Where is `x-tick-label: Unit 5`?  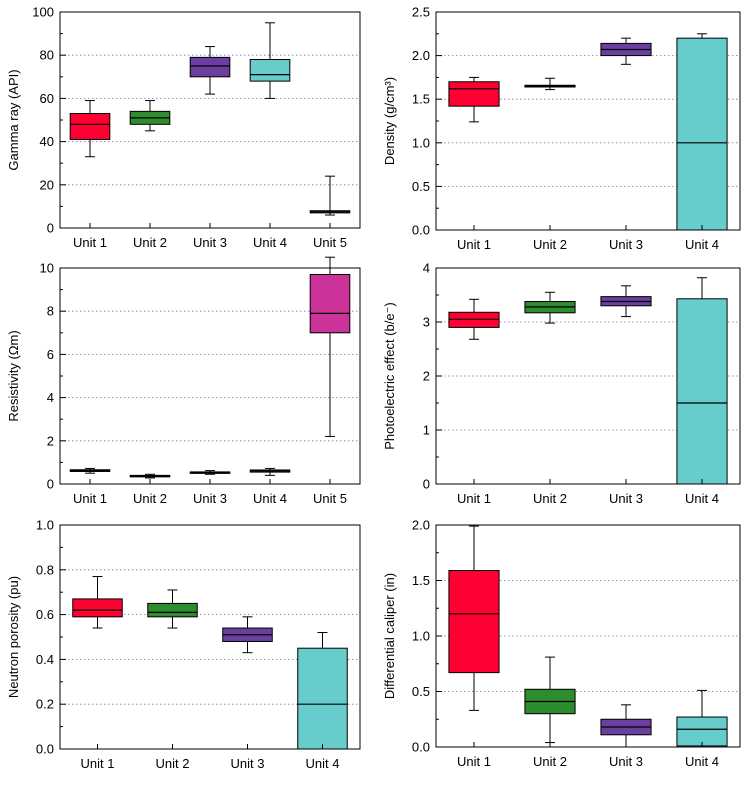
x-tick-label: Unit 5 is located at coordinates (330, 242).